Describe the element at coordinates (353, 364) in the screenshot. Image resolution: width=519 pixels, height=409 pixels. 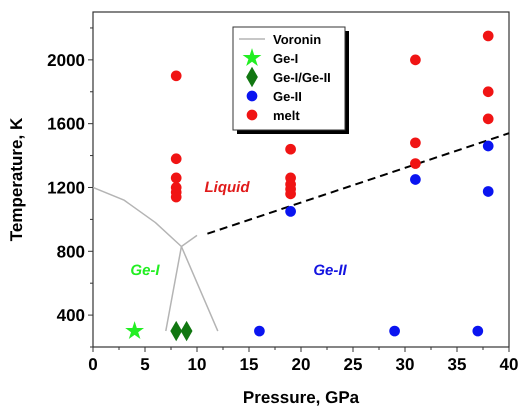
I see `x-tick-label: 25` at that location.